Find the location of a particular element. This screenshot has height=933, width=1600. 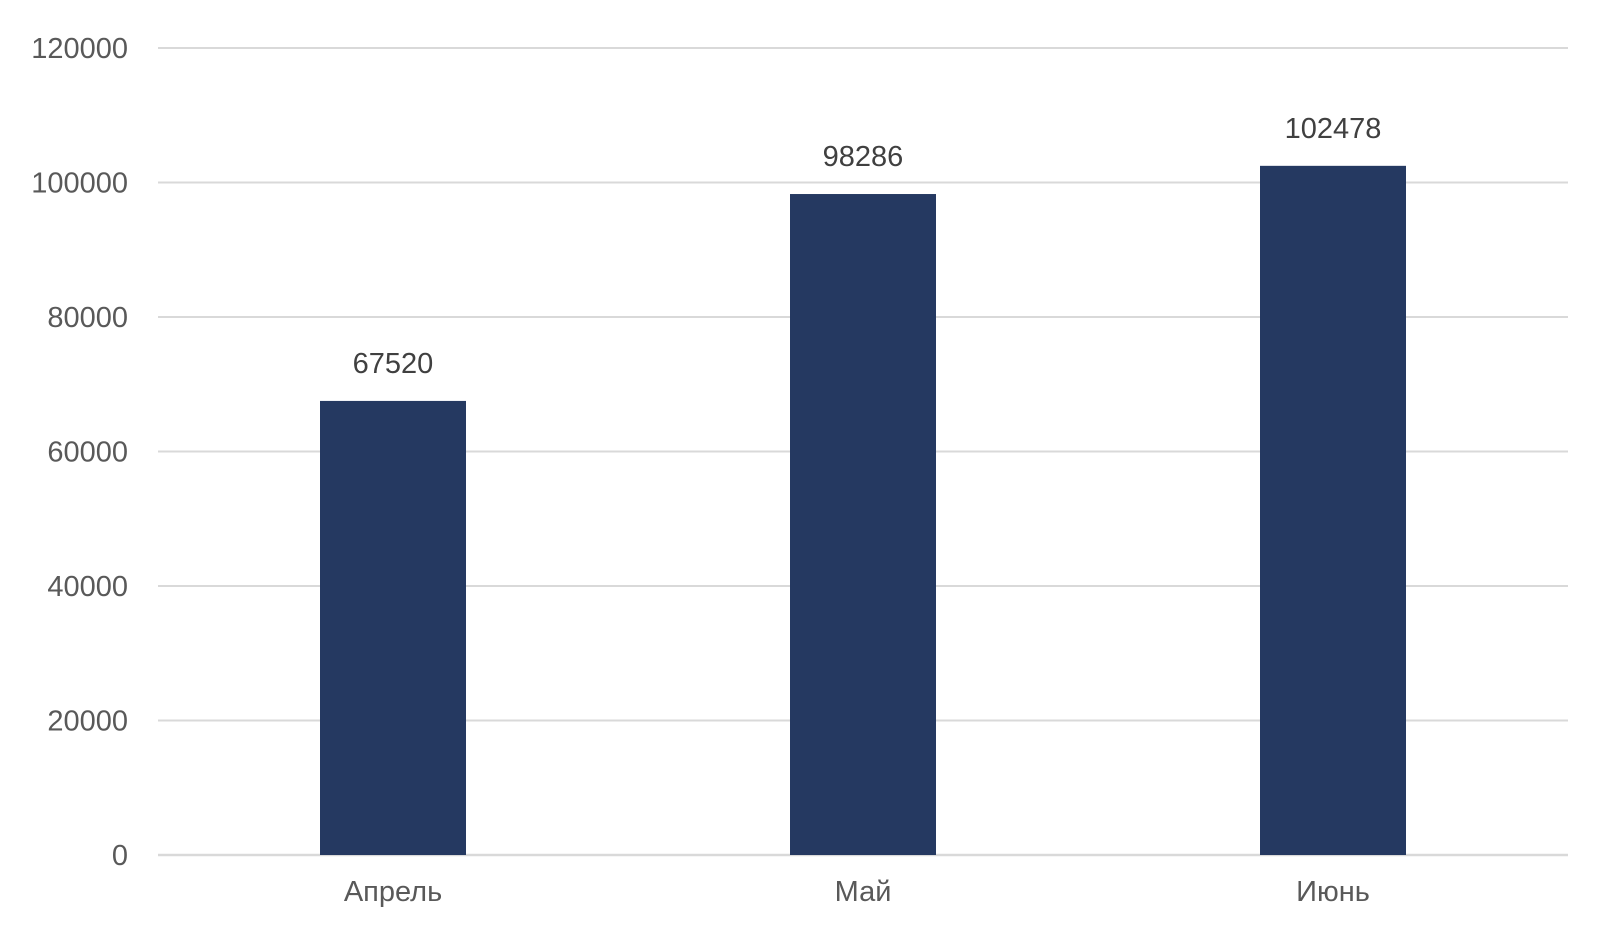

y-tick-label: 120000 is located at coordinates (79, 49).